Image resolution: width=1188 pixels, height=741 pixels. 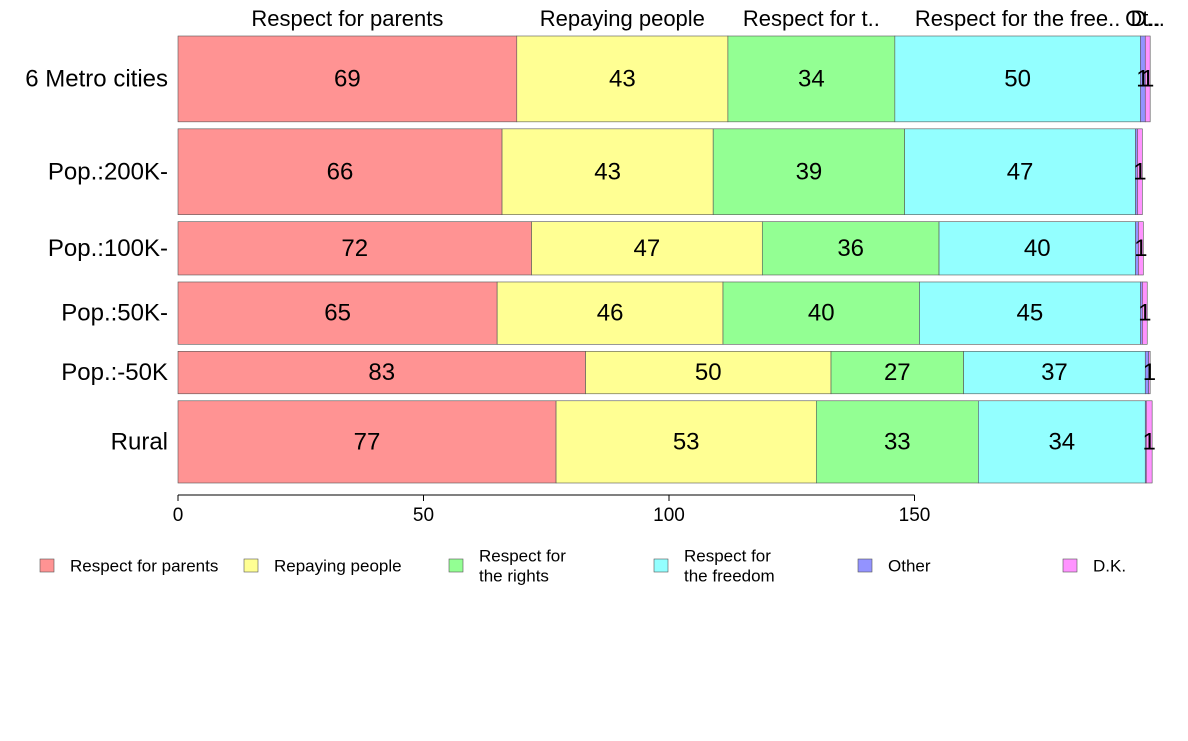 I want to click on data-label-pop-50k-repaying-people: 50, so click(x=708, y=372).